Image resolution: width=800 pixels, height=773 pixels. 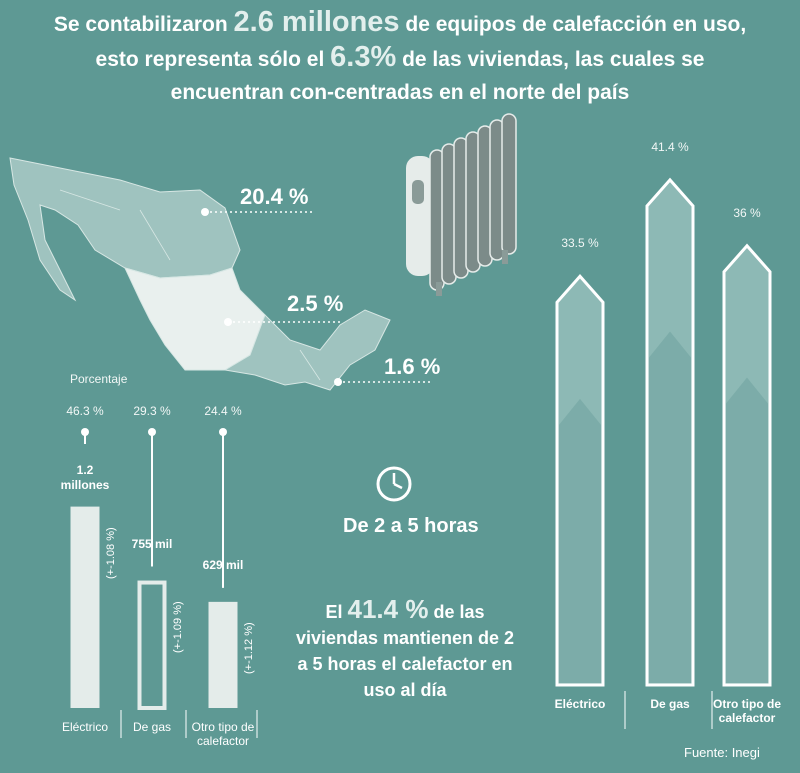 What do you see at coordinates (338, 382) in the screenshot?
I see `map-dot-south` at bounding box center [338, 382].